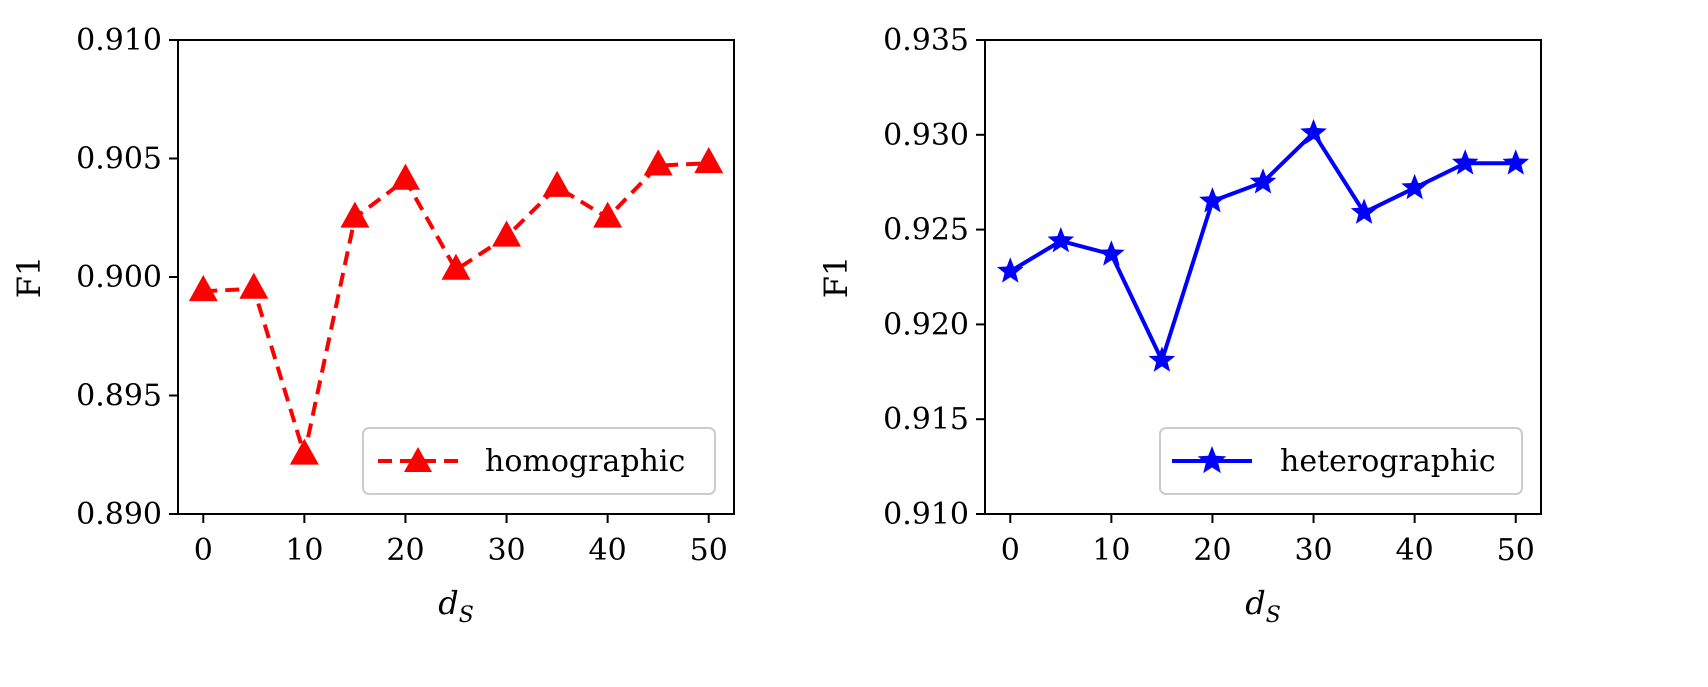 The height and width of the screenshot is (687, 1708). I want to click on y-tick-label: 0.900, so click(119, 277).